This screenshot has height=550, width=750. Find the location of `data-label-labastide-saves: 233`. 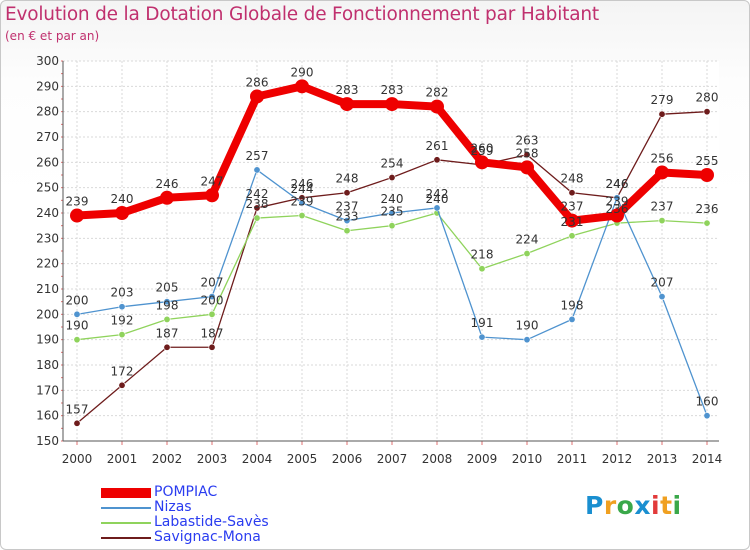

data-label-labastide-saves: 233 is located at coordinates (347, 217).